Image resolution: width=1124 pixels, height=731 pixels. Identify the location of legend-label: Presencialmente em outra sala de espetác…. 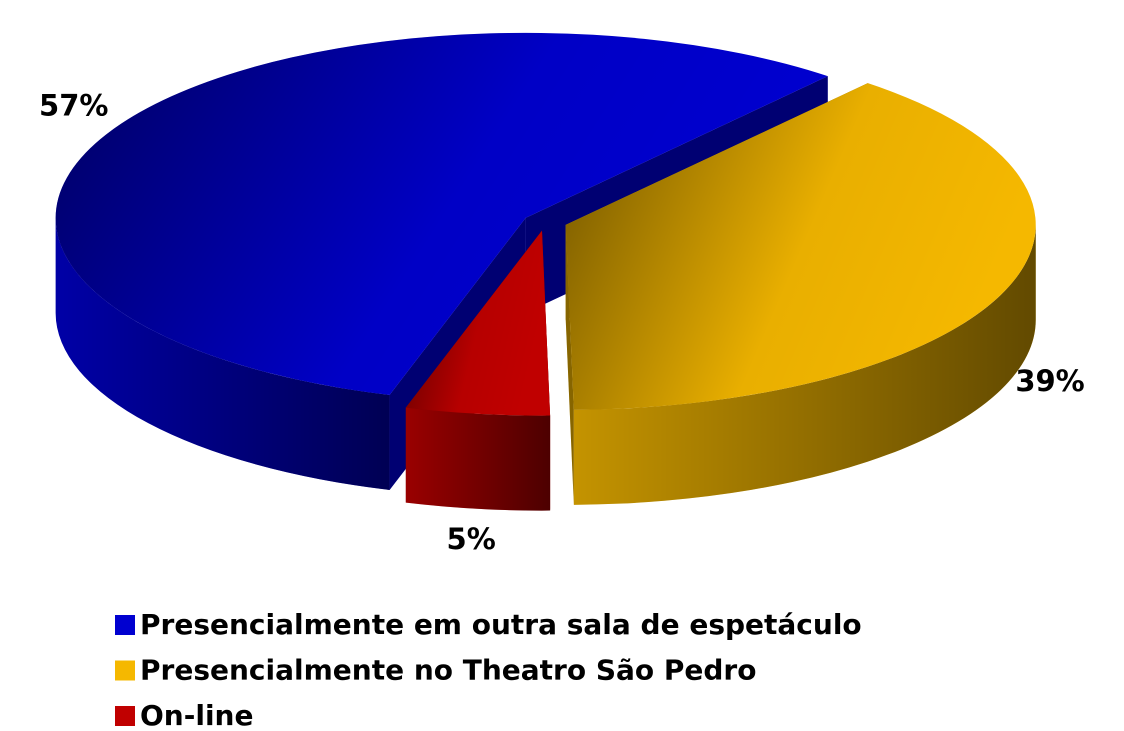
(501, 624).